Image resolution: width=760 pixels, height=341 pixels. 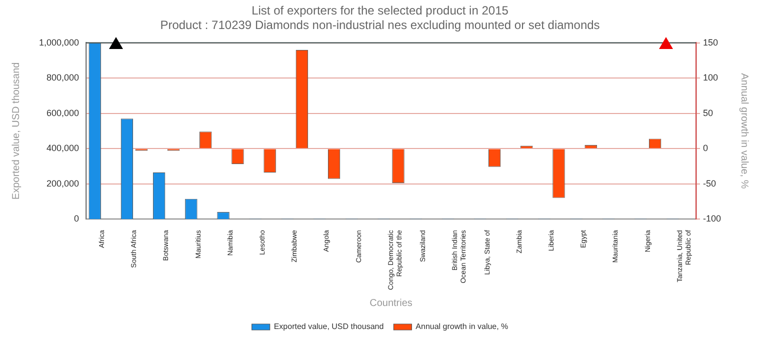 I want to click on y-tick-label: 200,000, so click(x=63, y=183).